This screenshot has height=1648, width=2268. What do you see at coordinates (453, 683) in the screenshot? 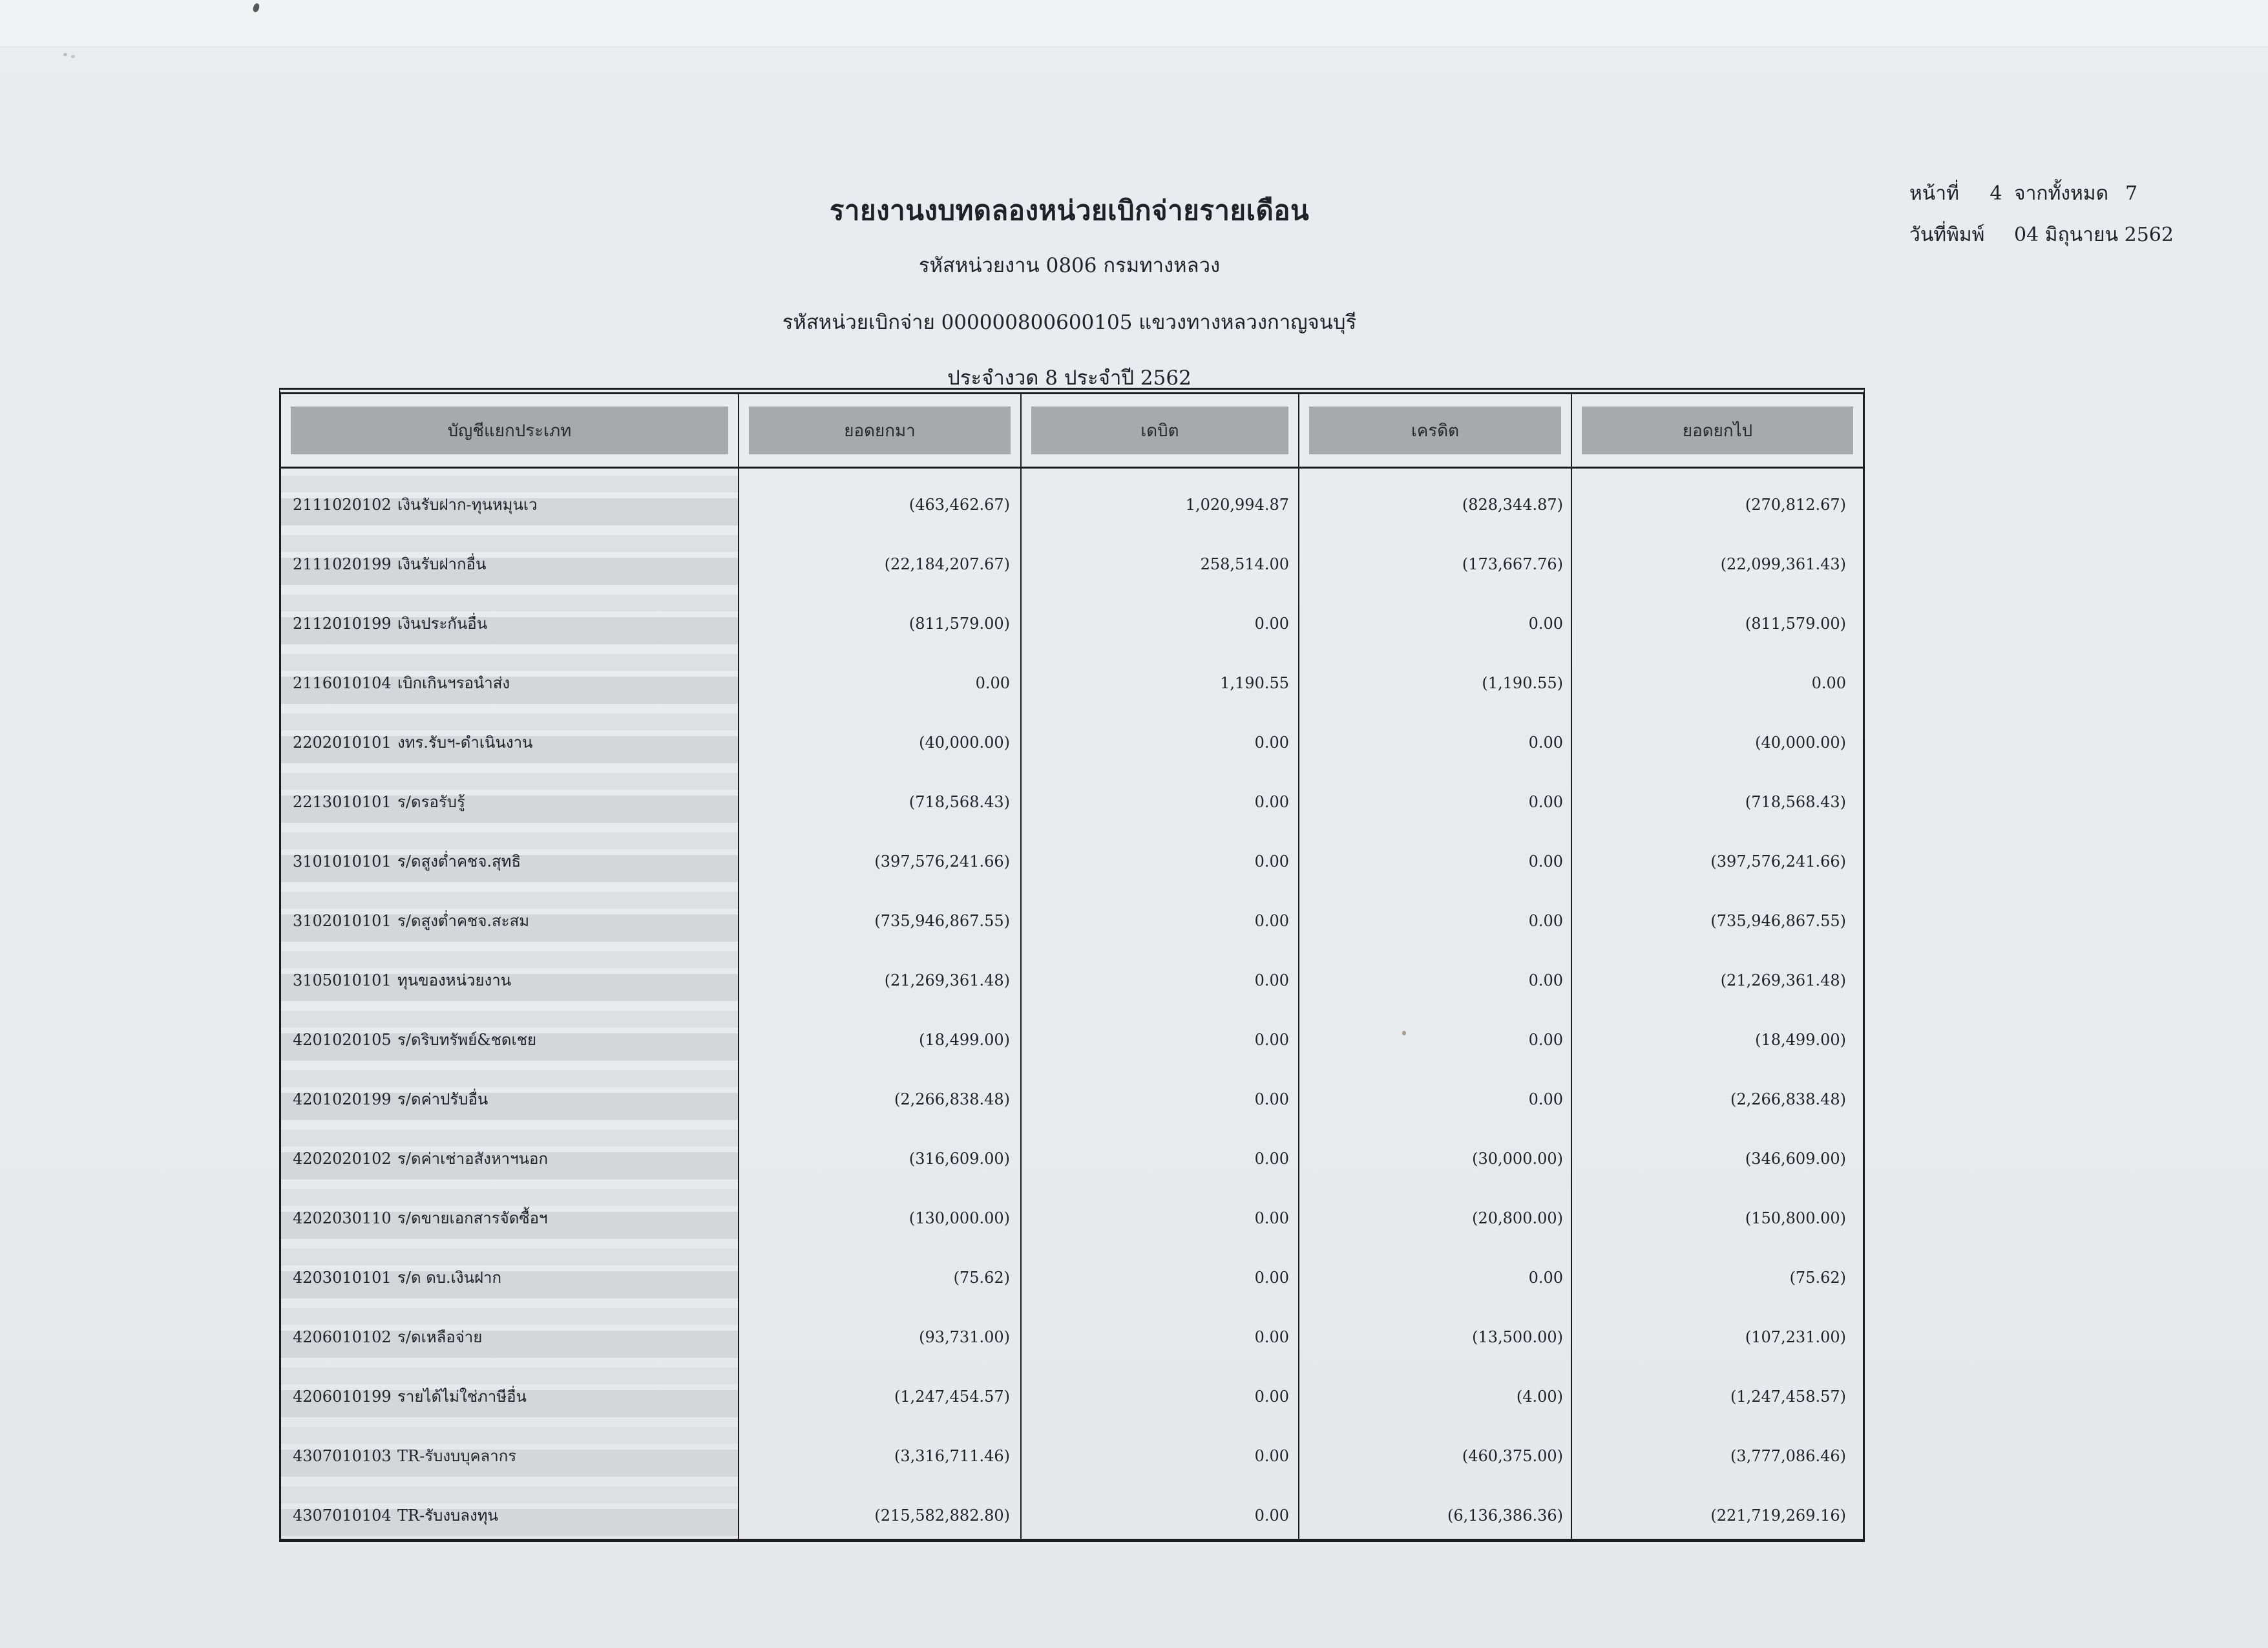
I see `account-name: เบิกเกินฯรอนำส่ง` at bounding box center [453, 683].